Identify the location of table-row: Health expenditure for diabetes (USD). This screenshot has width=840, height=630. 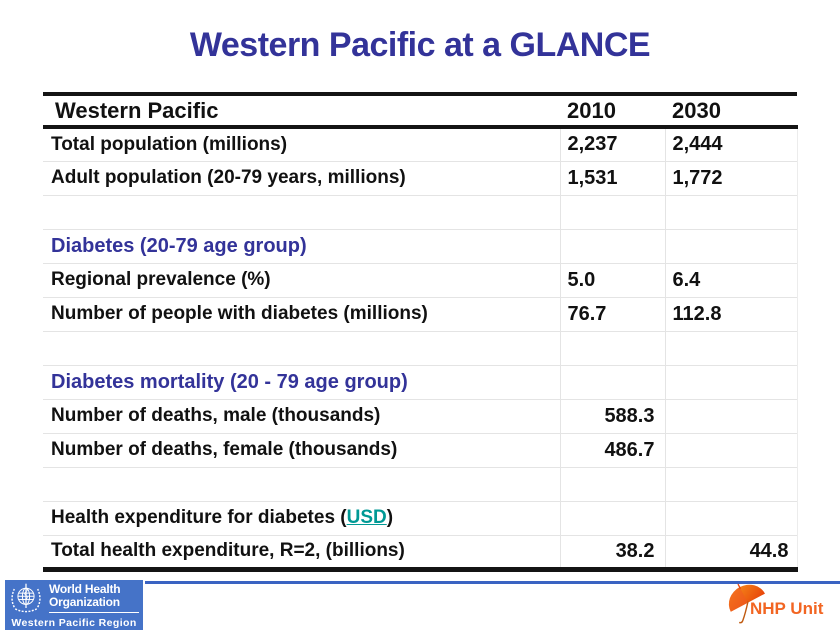
(420, 517).